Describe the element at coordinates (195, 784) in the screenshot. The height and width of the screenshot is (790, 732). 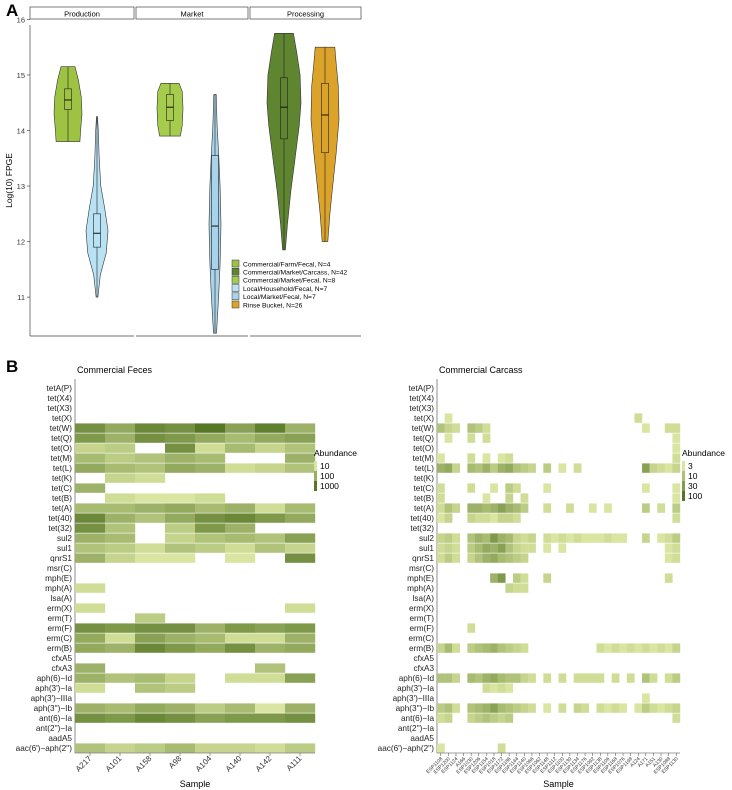
I see `heatmap-x-axis-title: Sample` at that location.